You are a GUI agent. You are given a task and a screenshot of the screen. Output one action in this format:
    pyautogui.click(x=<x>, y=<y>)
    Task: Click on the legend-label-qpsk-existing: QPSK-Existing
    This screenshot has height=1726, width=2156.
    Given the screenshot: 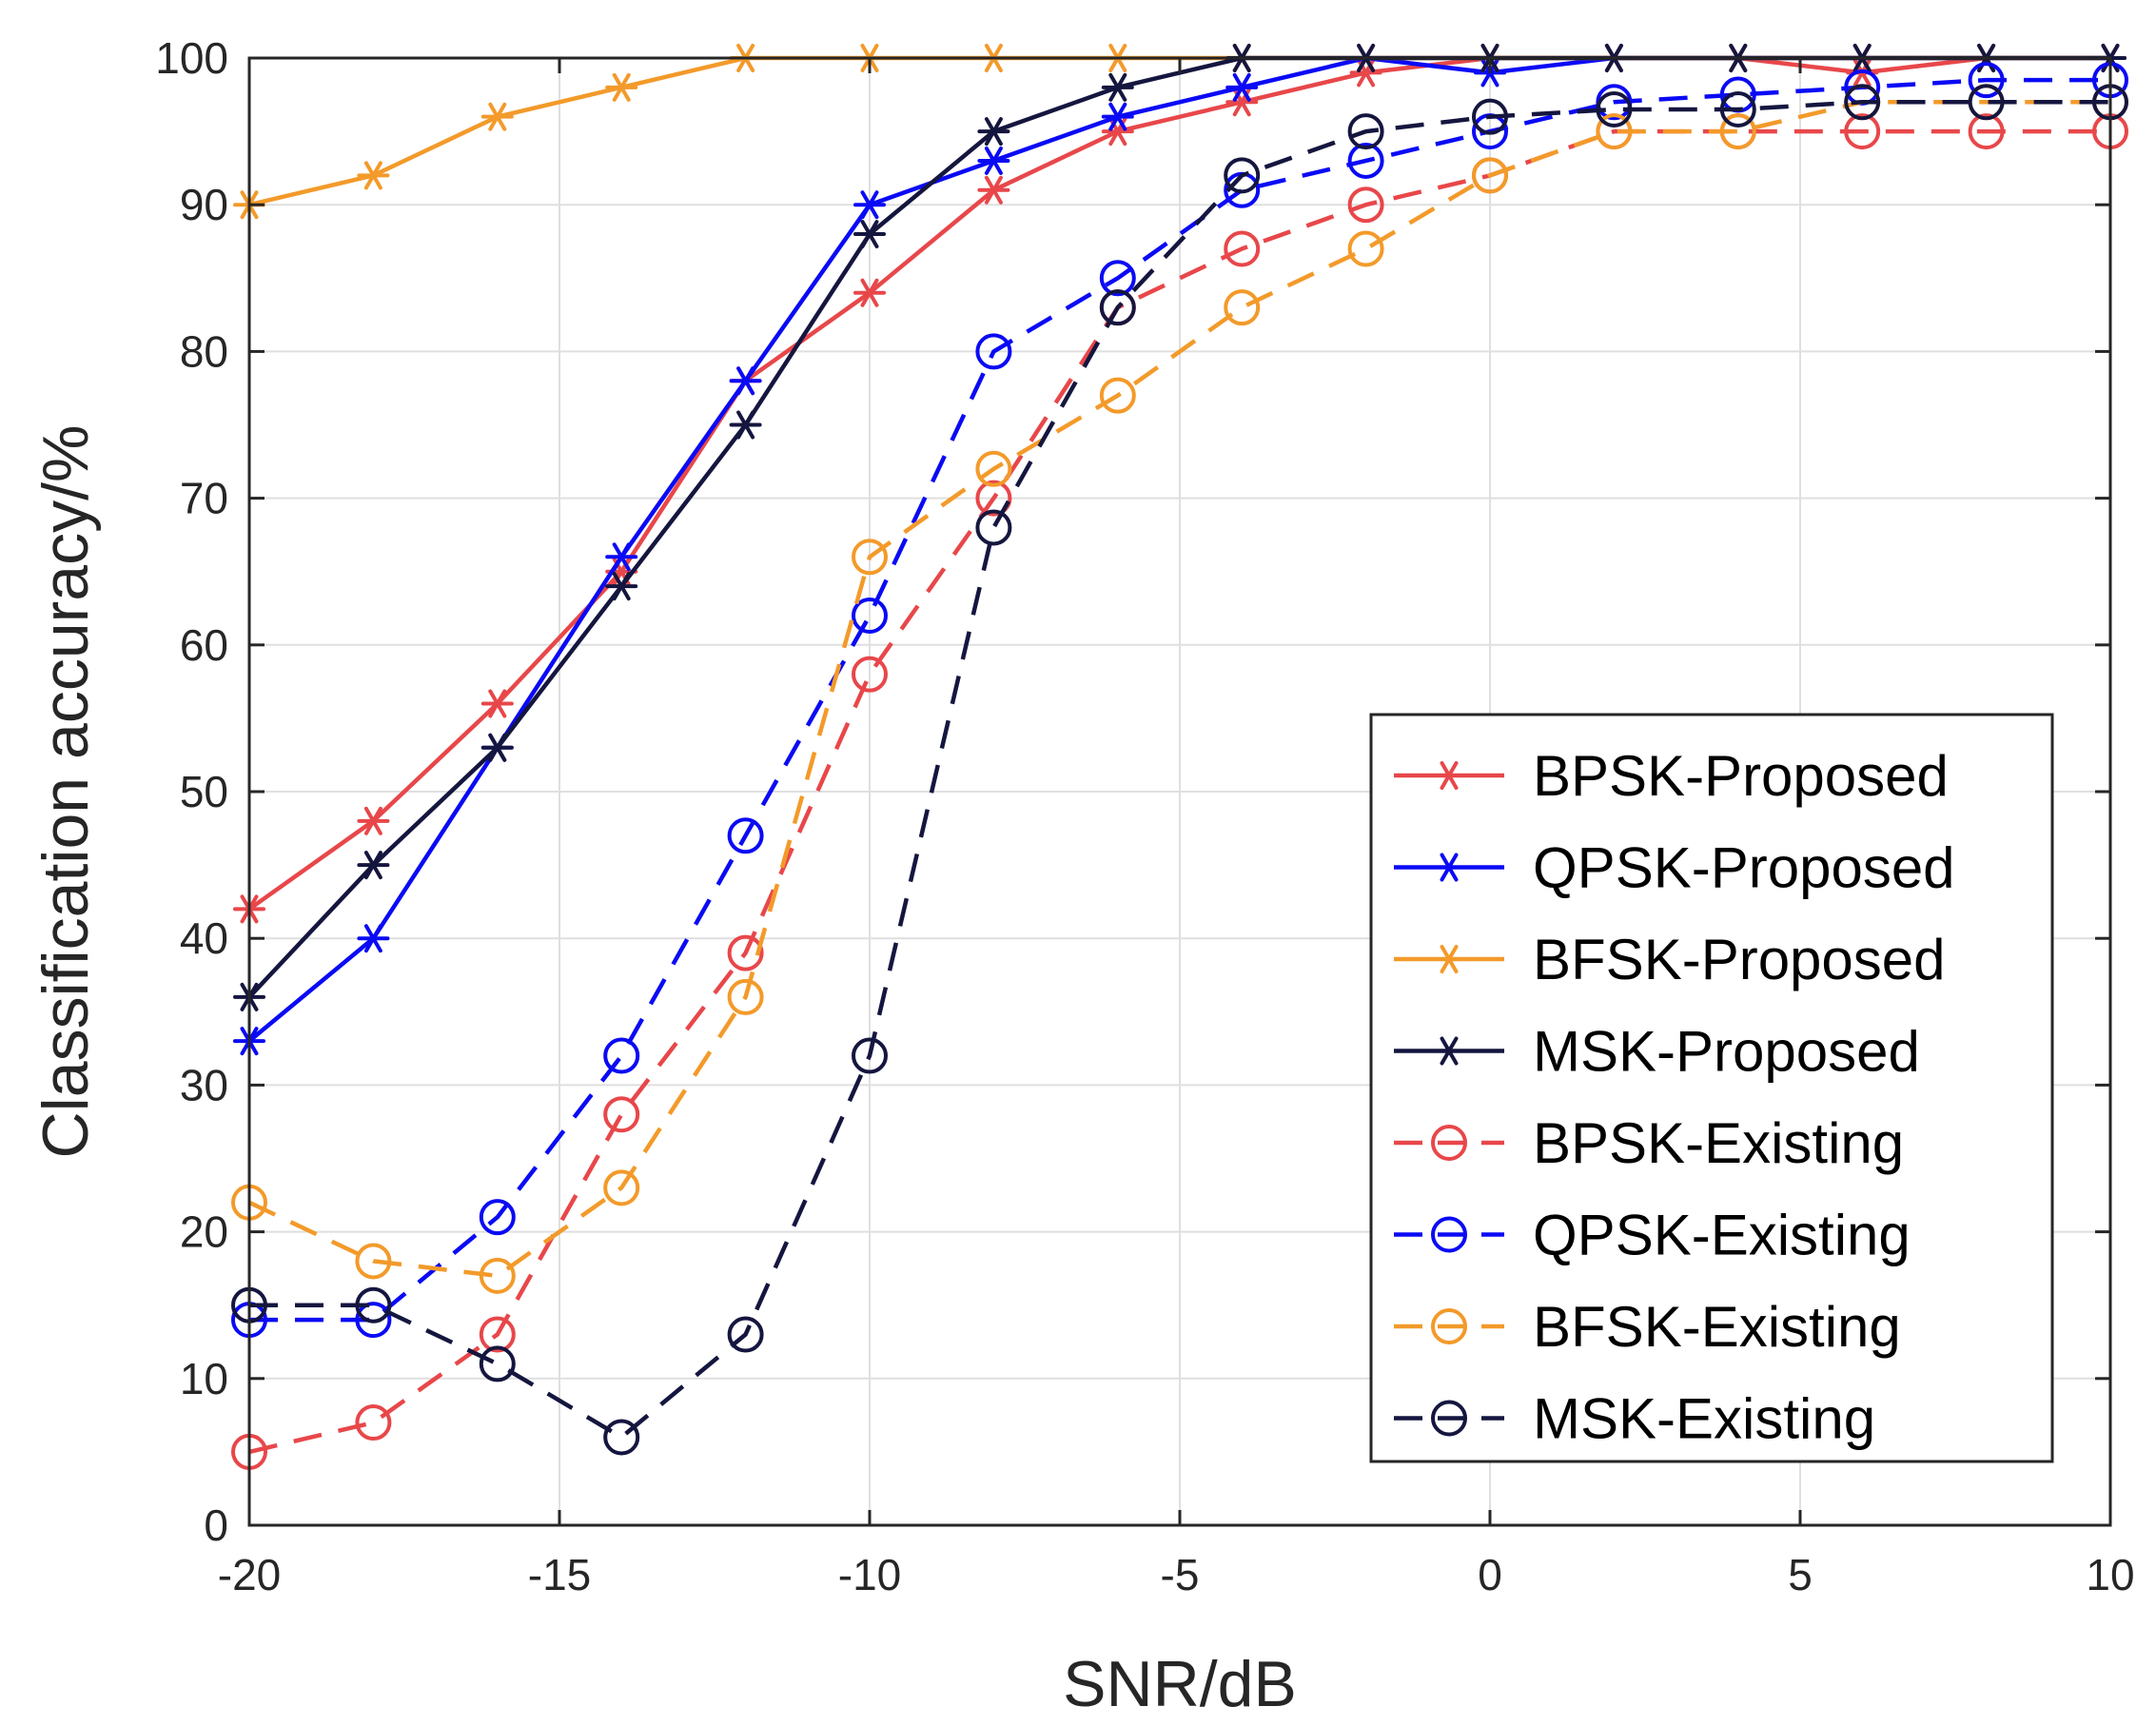 What is the action you would take?
    pyautogui.click(x=1722, y=1235)
    